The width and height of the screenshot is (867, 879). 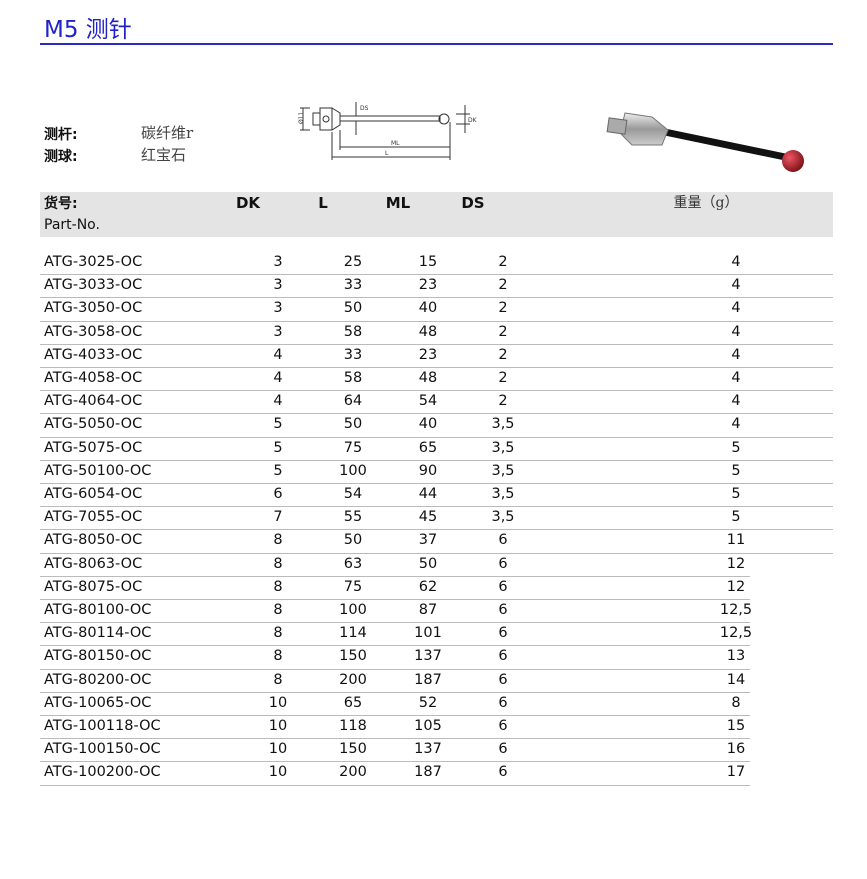 What do you see at coordinates (98, 702) in the screenshot?
I see `part-number: ATG-10065-OC` at bounding box center [98, 702].